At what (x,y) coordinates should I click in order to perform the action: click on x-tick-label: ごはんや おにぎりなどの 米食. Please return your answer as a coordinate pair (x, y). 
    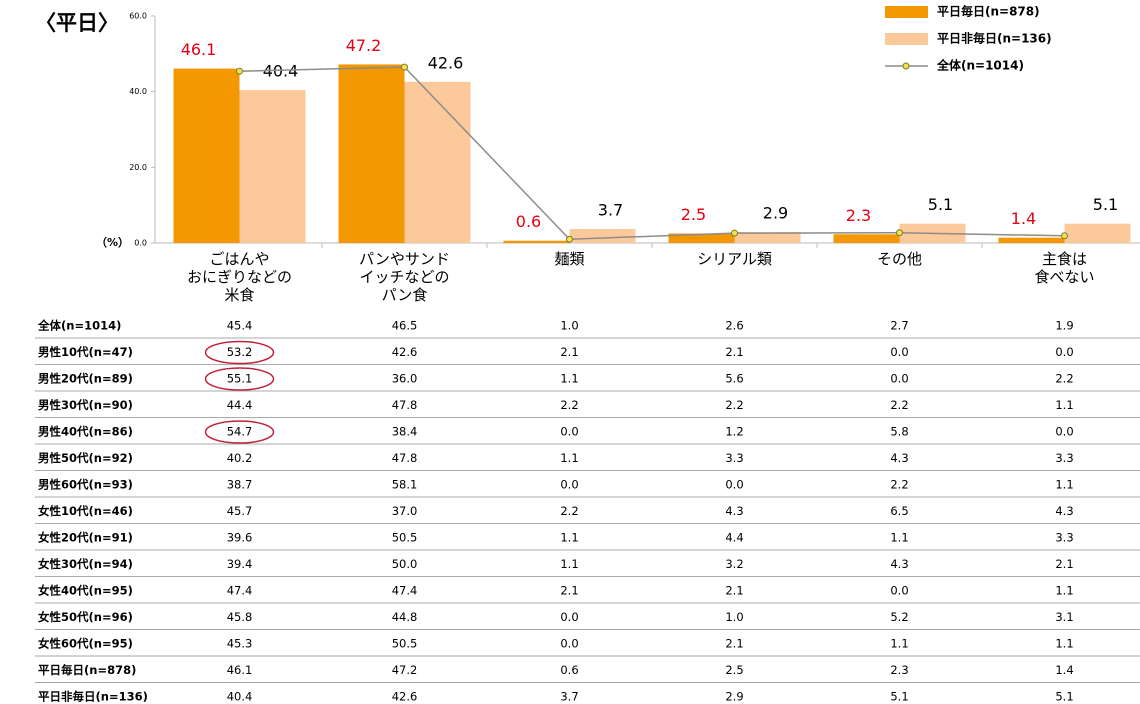
    Looking at the image, I should click on (239, 277).